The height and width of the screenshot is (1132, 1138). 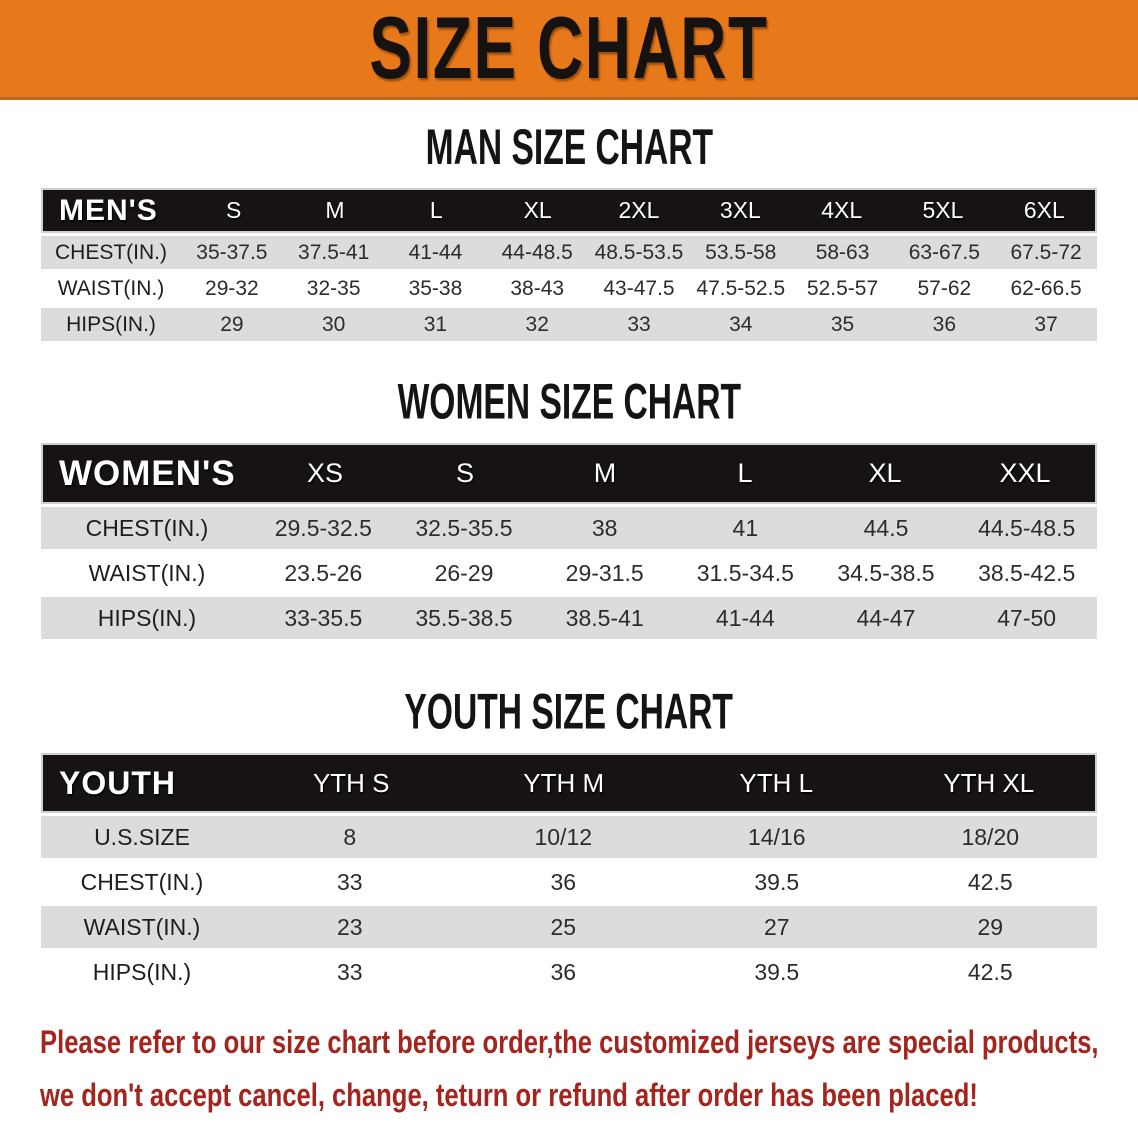 I want to click on size-value: 31, so click(x=435, y=324).